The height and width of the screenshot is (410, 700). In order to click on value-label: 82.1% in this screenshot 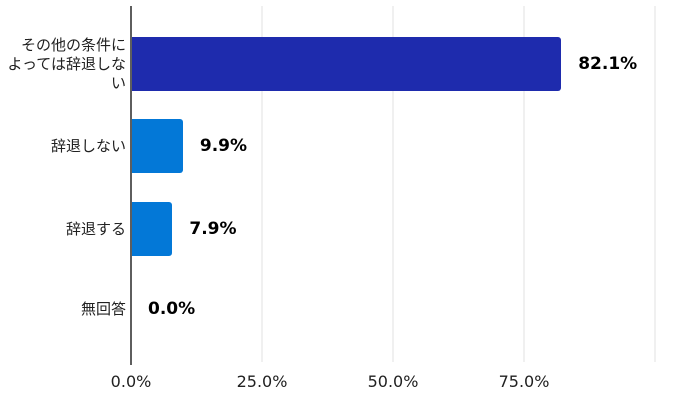, I will do `click(608, 63)`.